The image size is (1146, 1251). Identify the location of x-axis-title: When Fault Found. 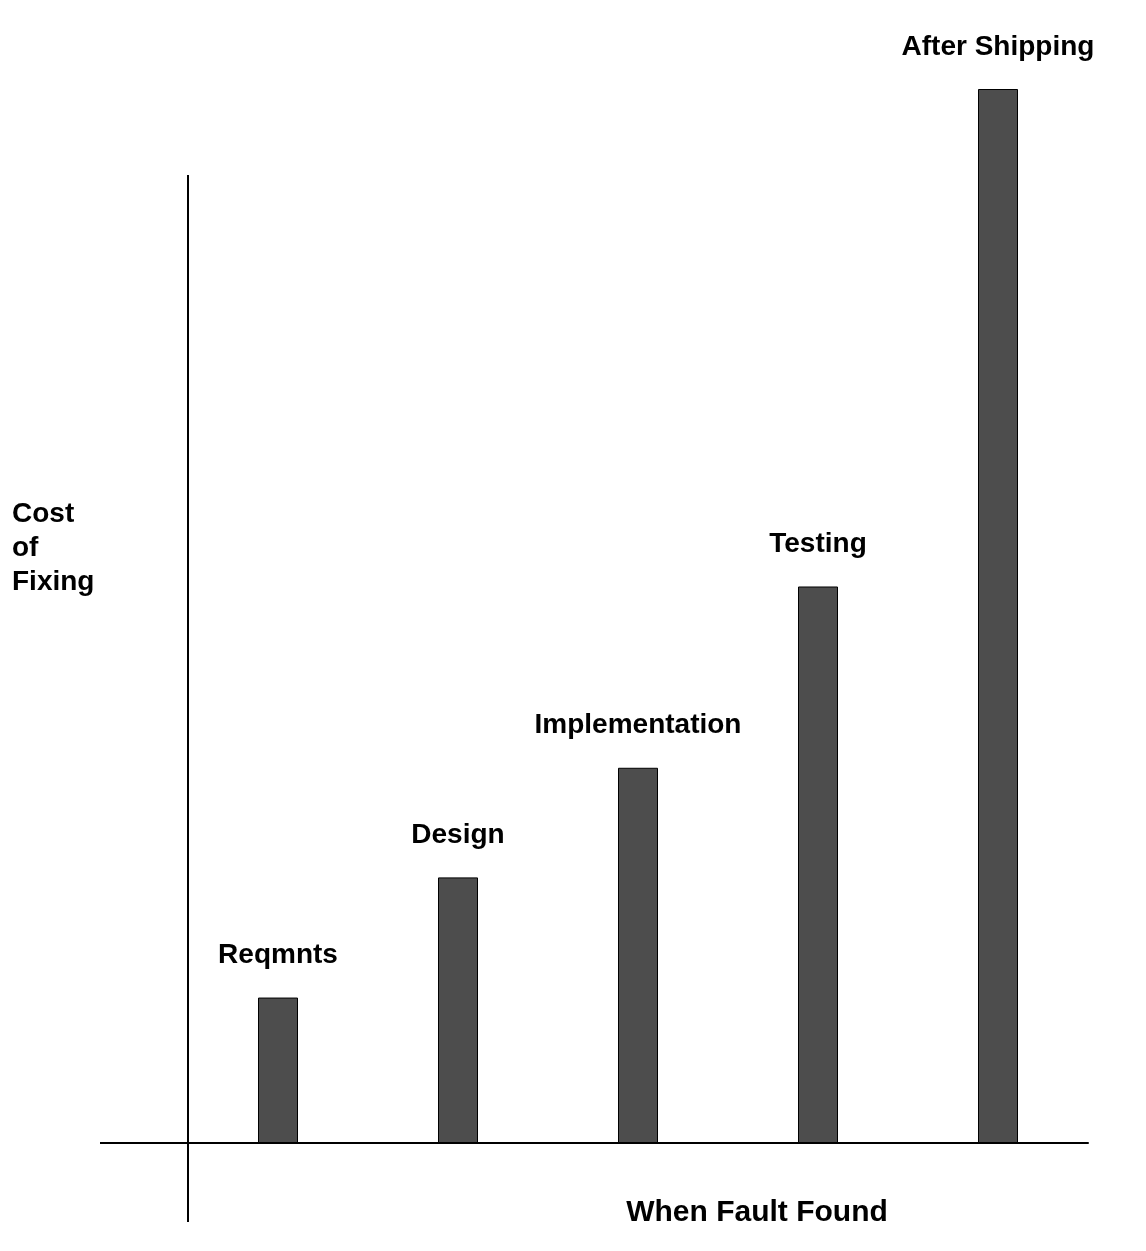
(757, 1210).